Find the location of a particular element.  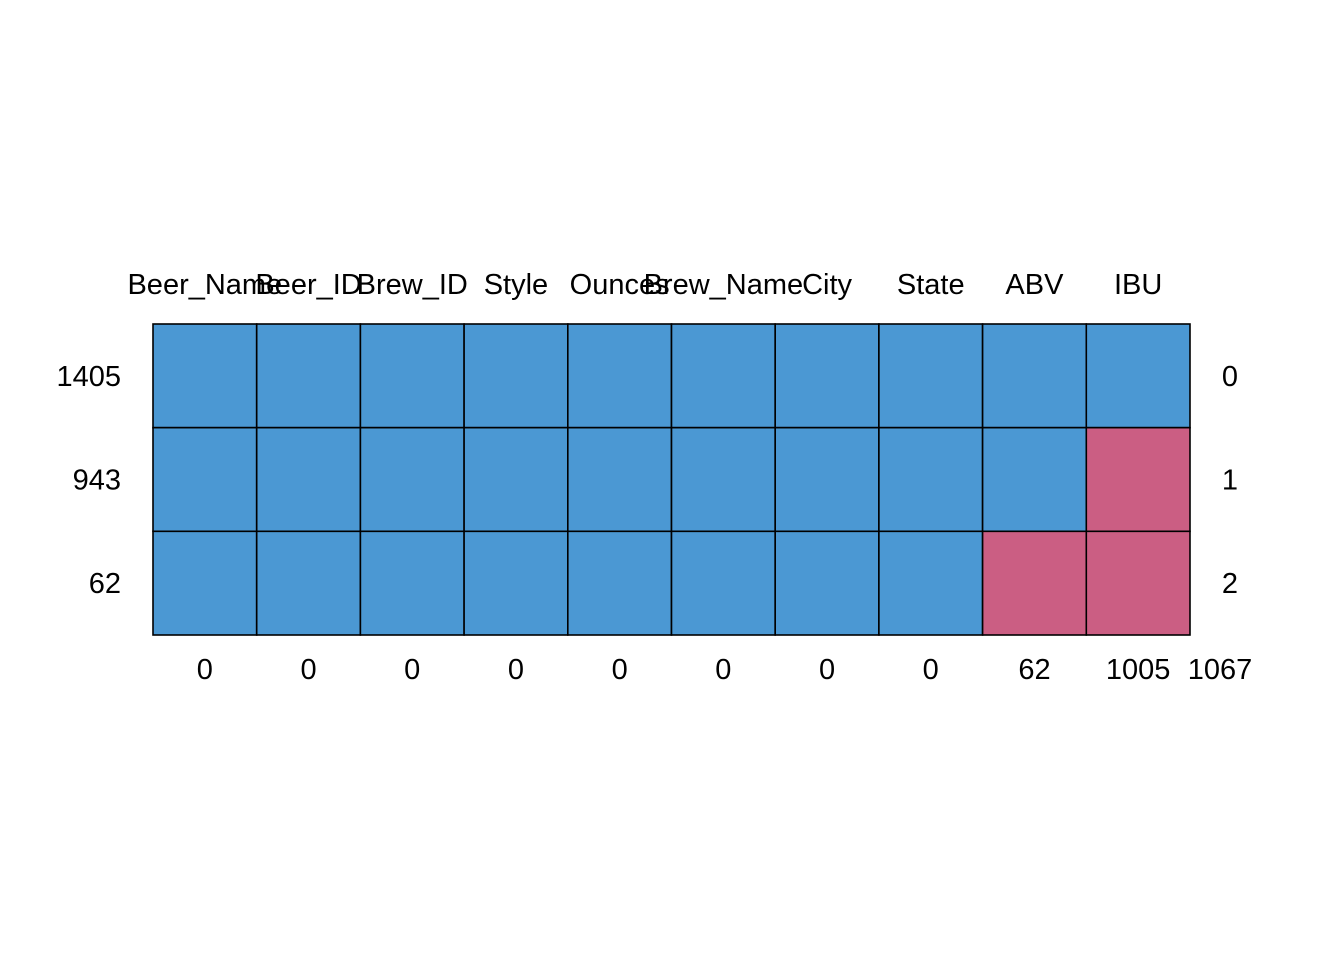

pattern-count-label: 943 is located at coordinates (97, 481).